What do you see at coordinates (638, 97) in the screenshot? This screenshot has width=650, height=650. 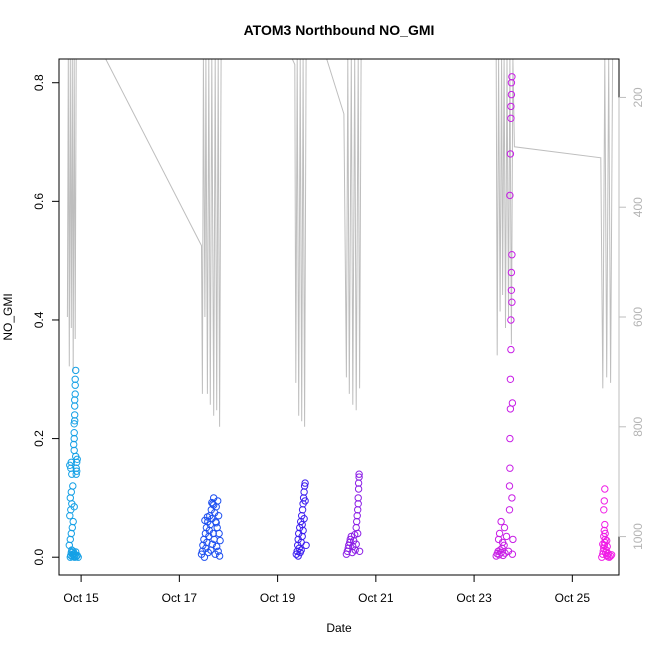 I see `secondary-y-tick-label: 200` at bounding box center [638, 97].